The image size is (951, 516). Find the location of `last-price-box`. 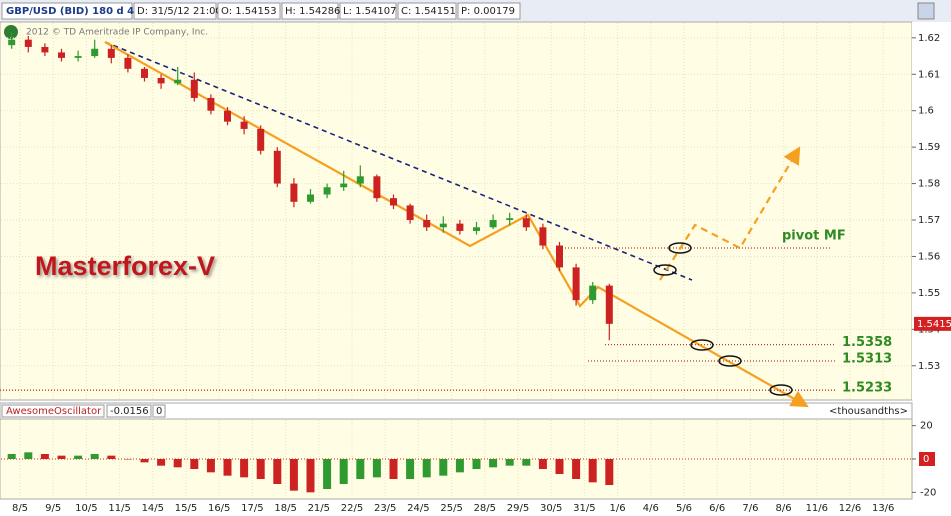

last-price-box is located at coordinates (932, 323).